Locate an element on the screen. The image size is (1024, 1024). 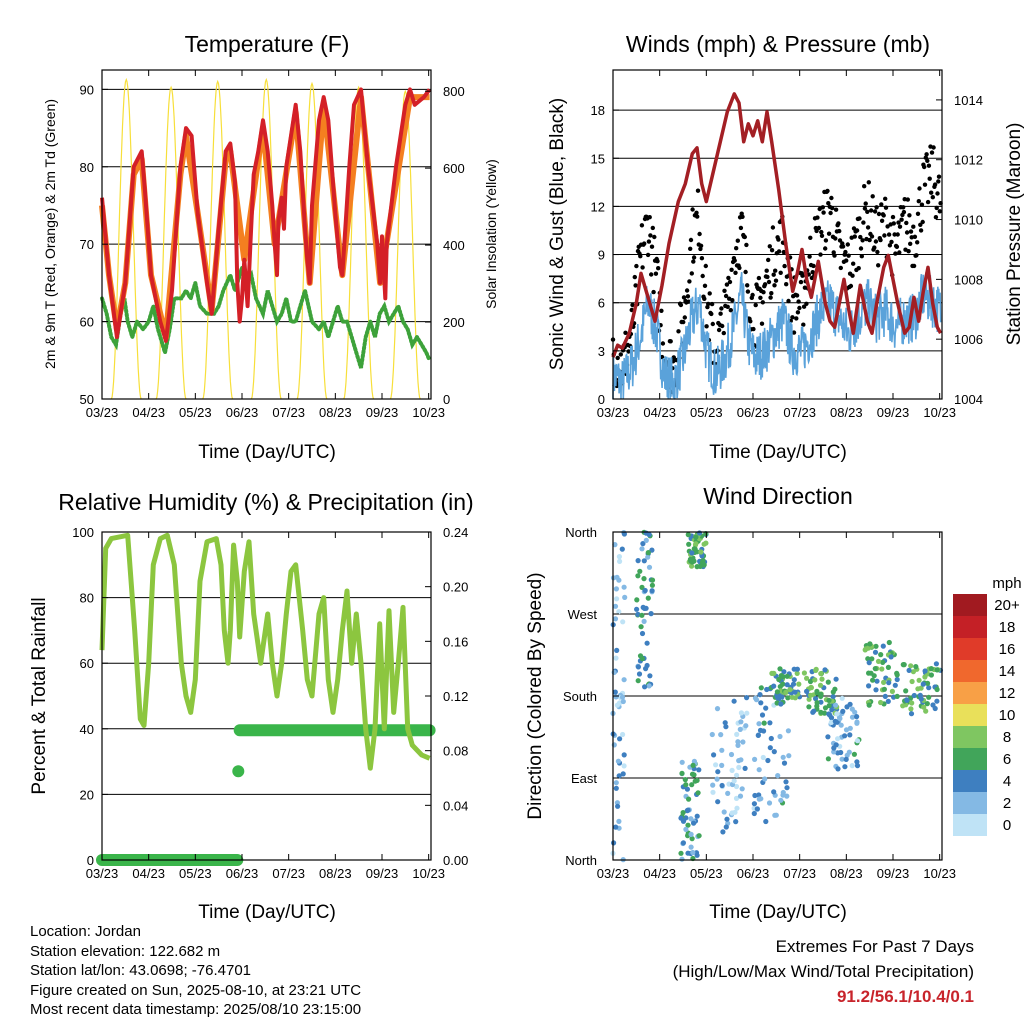
temperature-title: Temperature (F) is located at coordinates (267, 44).